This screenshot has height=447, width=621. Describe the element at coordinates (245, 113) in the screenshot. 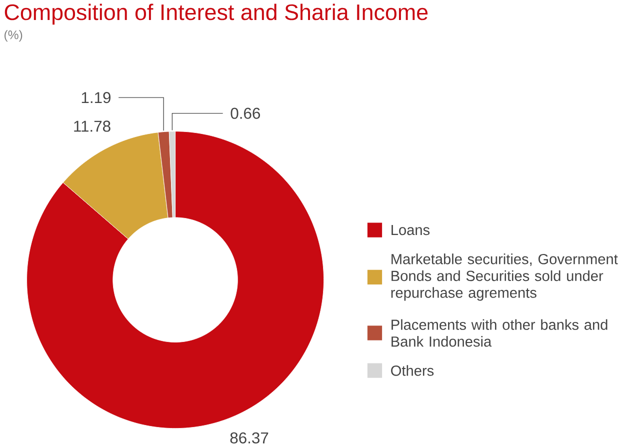

I see `data-label: 0.66` at that location.